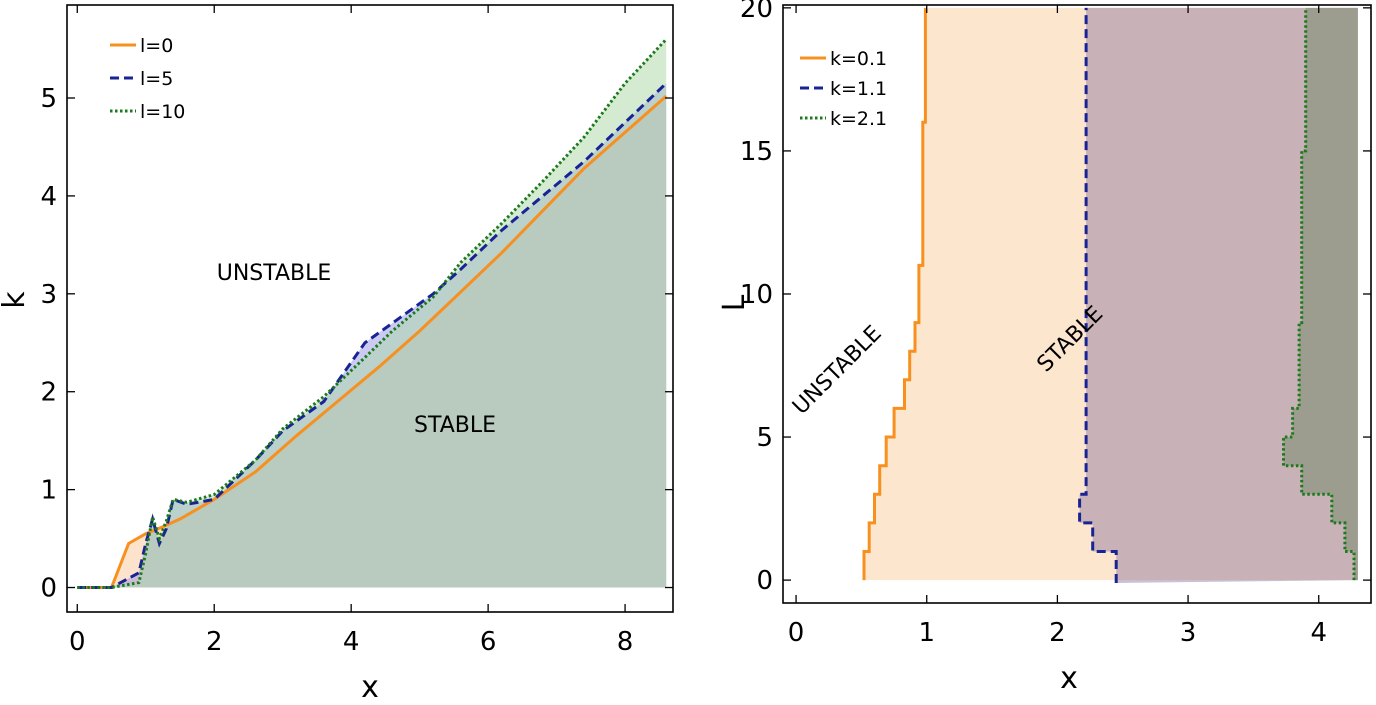 The width and height of the screenshot is (1376, 705). What do you see at coordinates (734, 302) in the screenshot?
I see `y-axis-title-right: L` at bounding box center [734, 302].